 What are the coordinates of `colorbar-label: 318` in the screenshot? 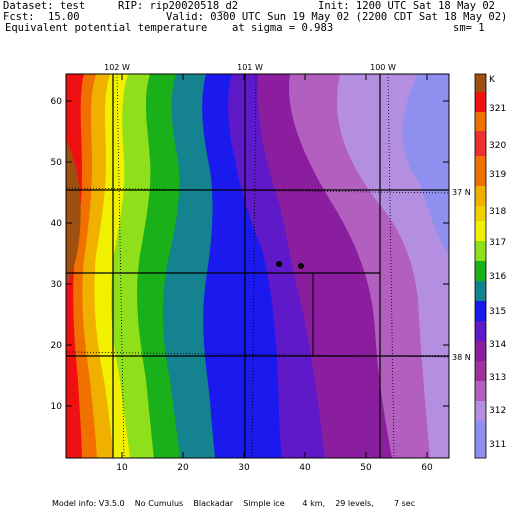 It's located at (497, 212).